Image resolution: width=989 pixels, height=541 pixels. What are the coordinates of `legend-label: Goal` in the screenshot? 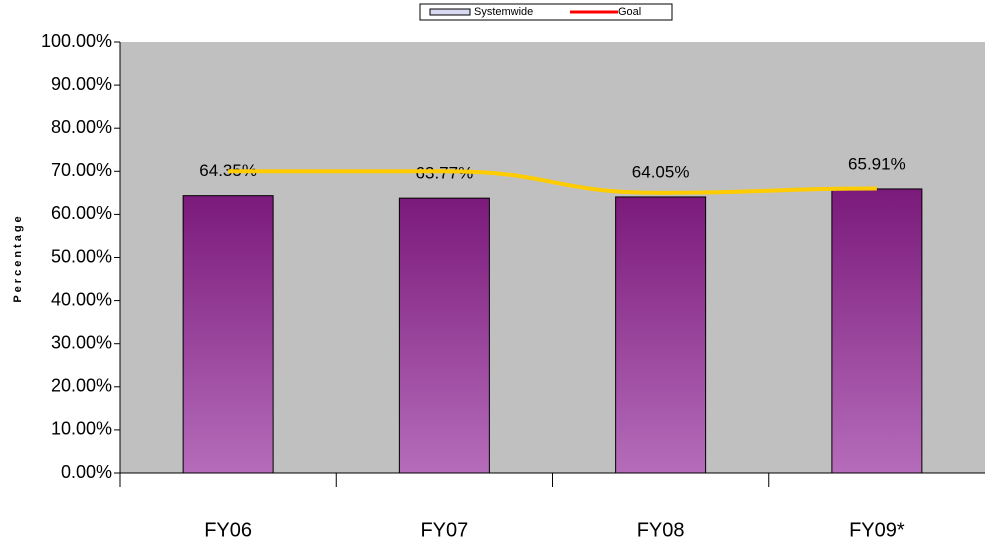 It's located at (629, 12).